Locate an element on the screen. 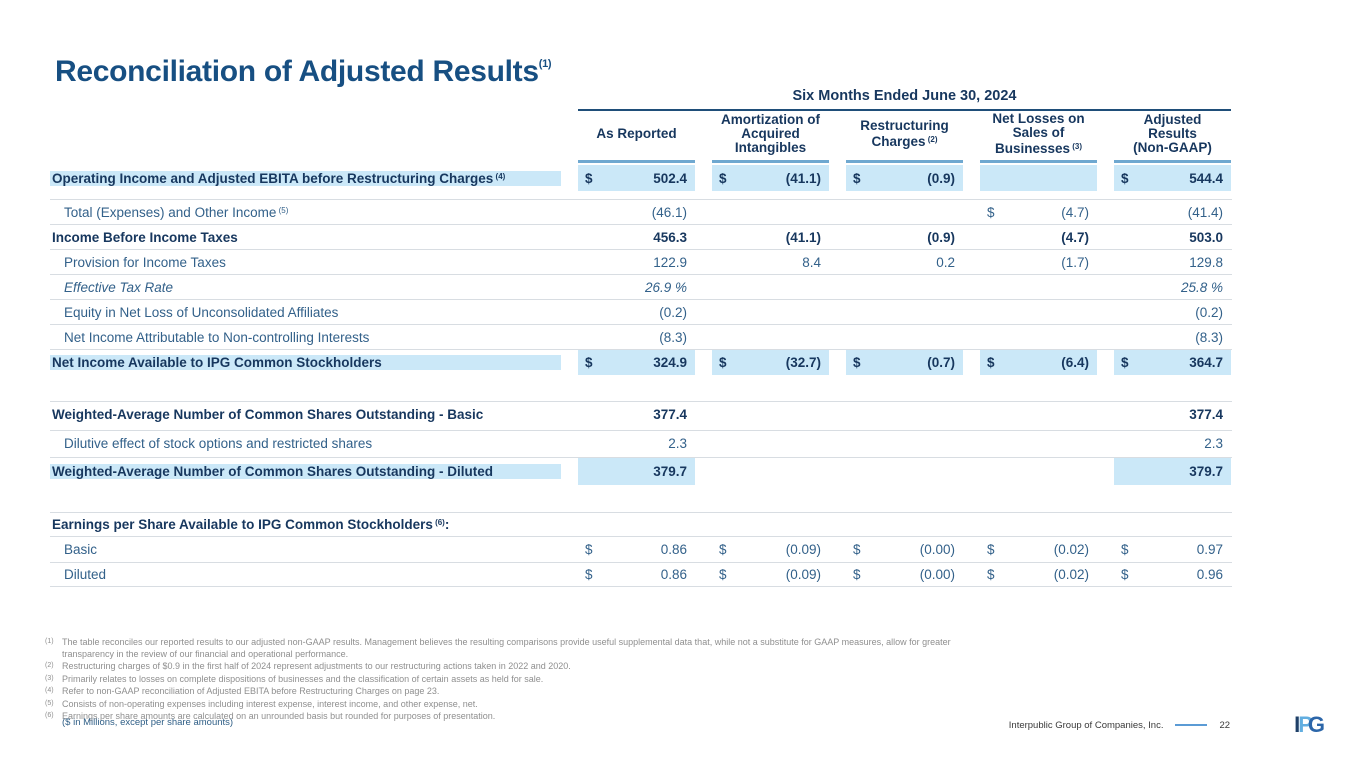  row-label-provision-for-income-taxes: Provision for Income Taxes is located at coordinates (145, 262).